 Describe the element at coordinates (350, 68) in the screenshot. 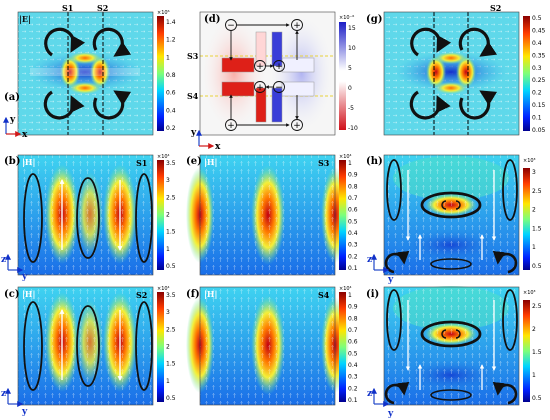

I see `colorbar-d-tick: 5` at that location.